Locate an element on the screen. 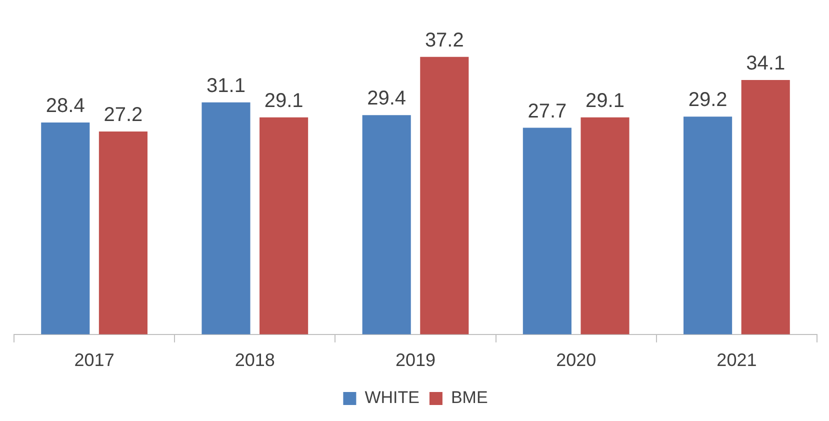 Image resolution: width=829 pixels, height=421 pixels. x-tick-label: 2020 is located at coordinates (576, 360).